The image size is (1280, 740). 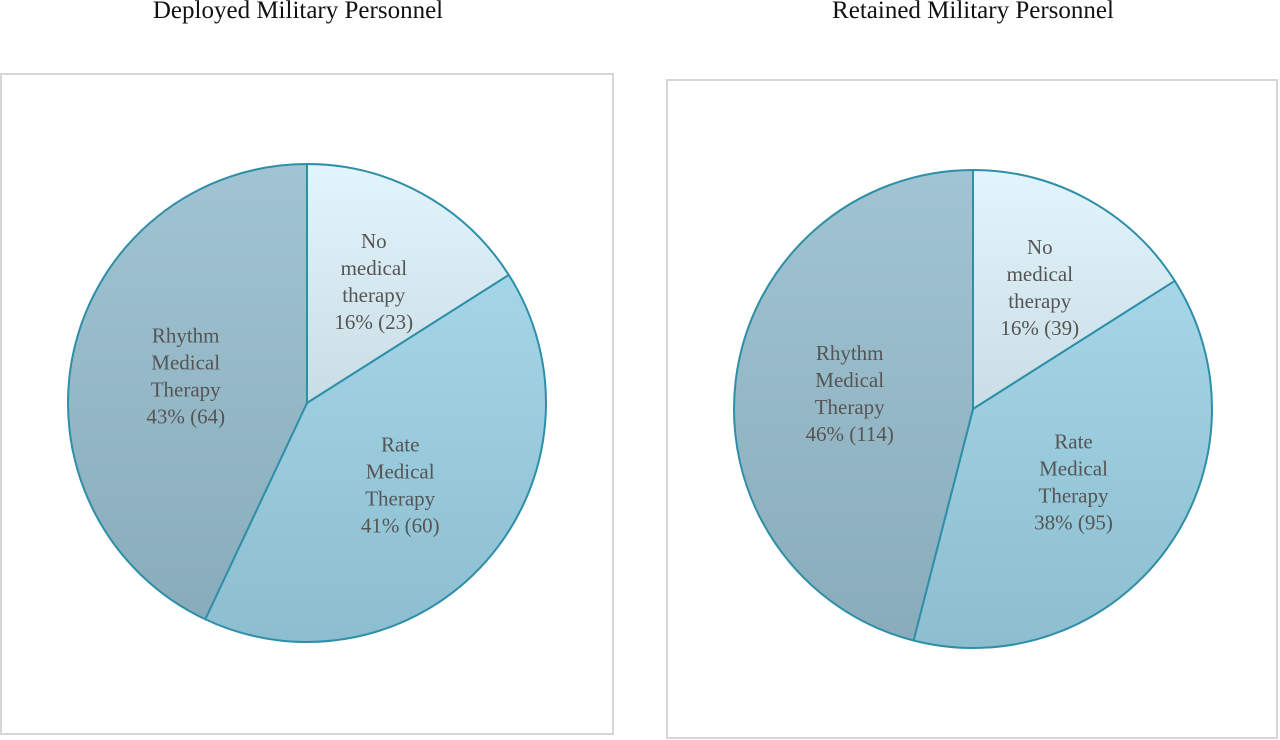 What do you see at coordinates (400, 485) in the screenshot?
I see `slice-label-rate-therapy: Rate Medical Therapy 41% (60)` at bounding box center [400, 485].